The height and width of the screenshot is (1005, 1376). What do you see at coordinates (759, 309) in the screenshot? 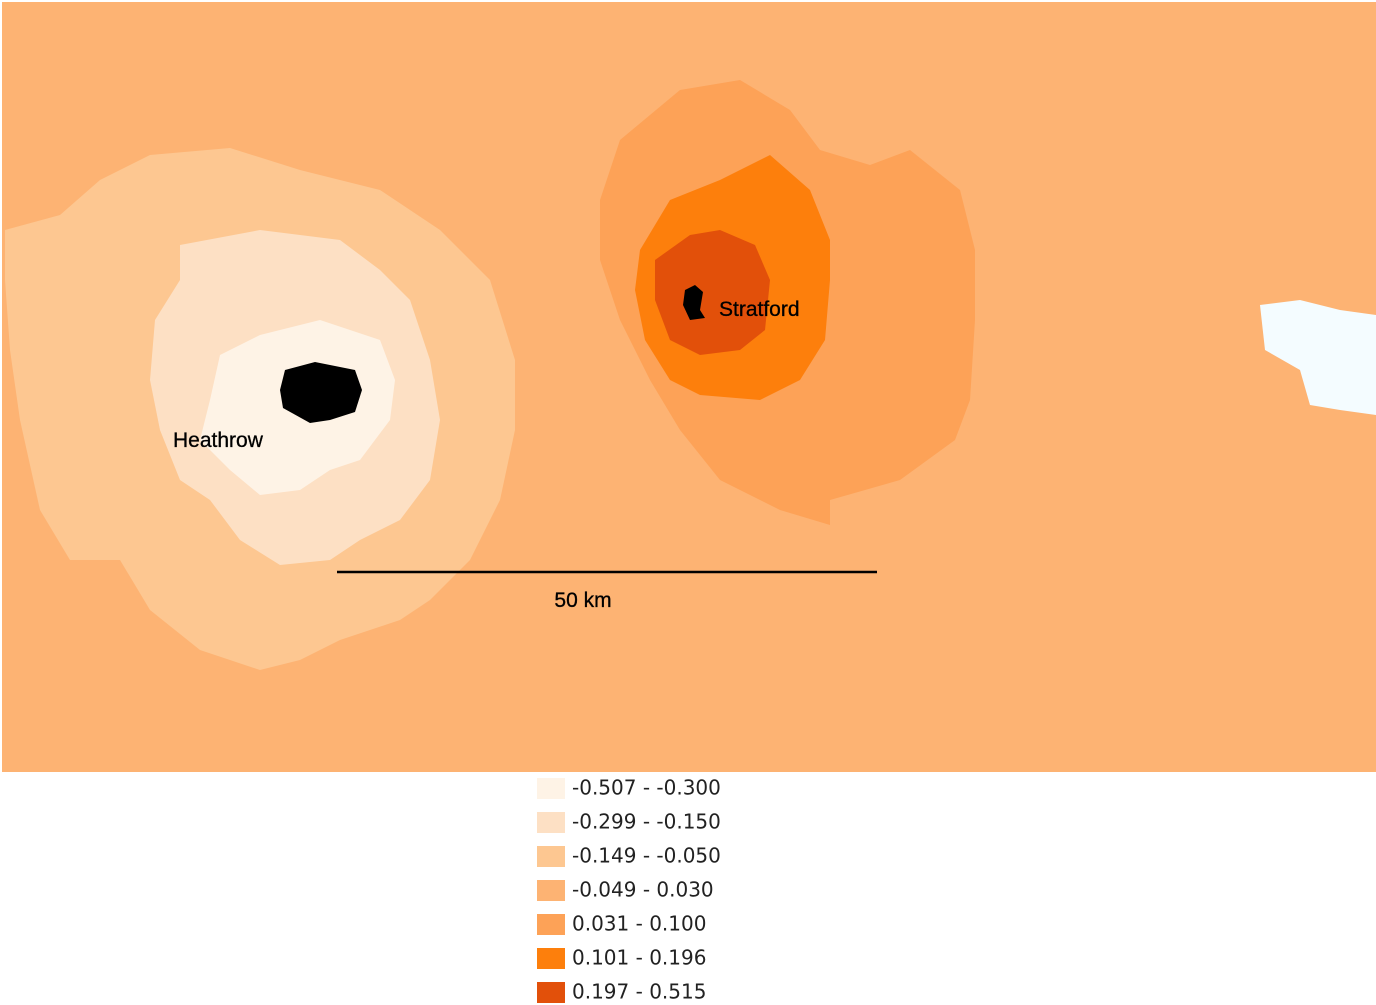
I see `place-label: Stratford` at bounding box center [759, 309].